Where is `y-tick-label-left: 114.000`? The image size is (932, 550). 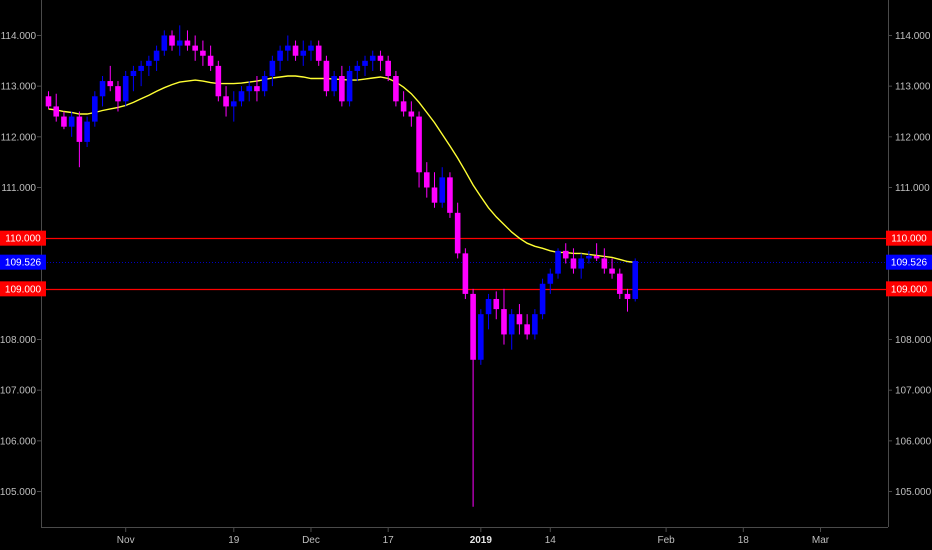 y-tick-label-left: 114.000 is located at coordinates (19, 36).